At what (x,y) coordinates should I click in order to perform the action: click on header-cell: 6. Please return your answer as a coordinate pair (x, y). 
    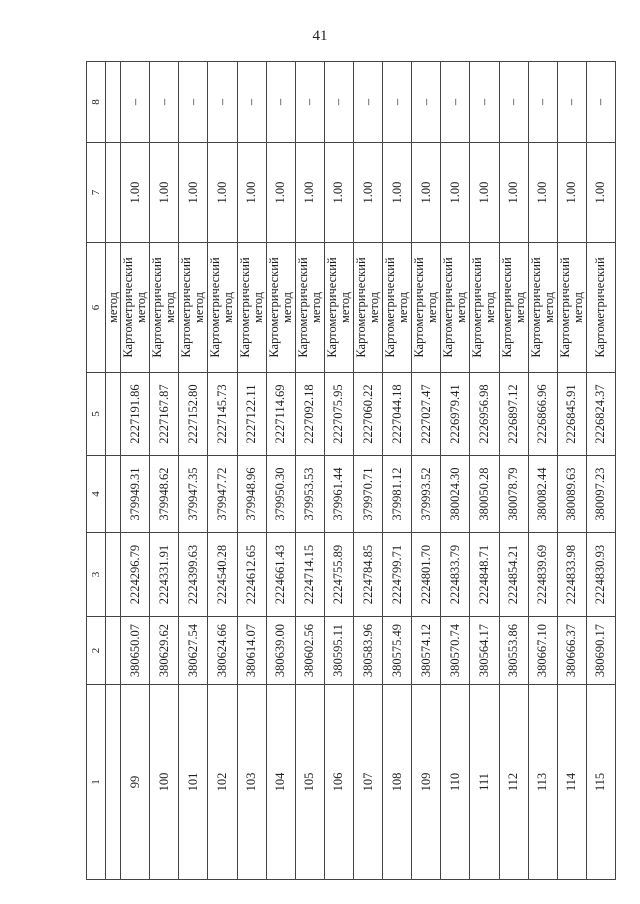
    Looking at the image, I should click on (96, 307).